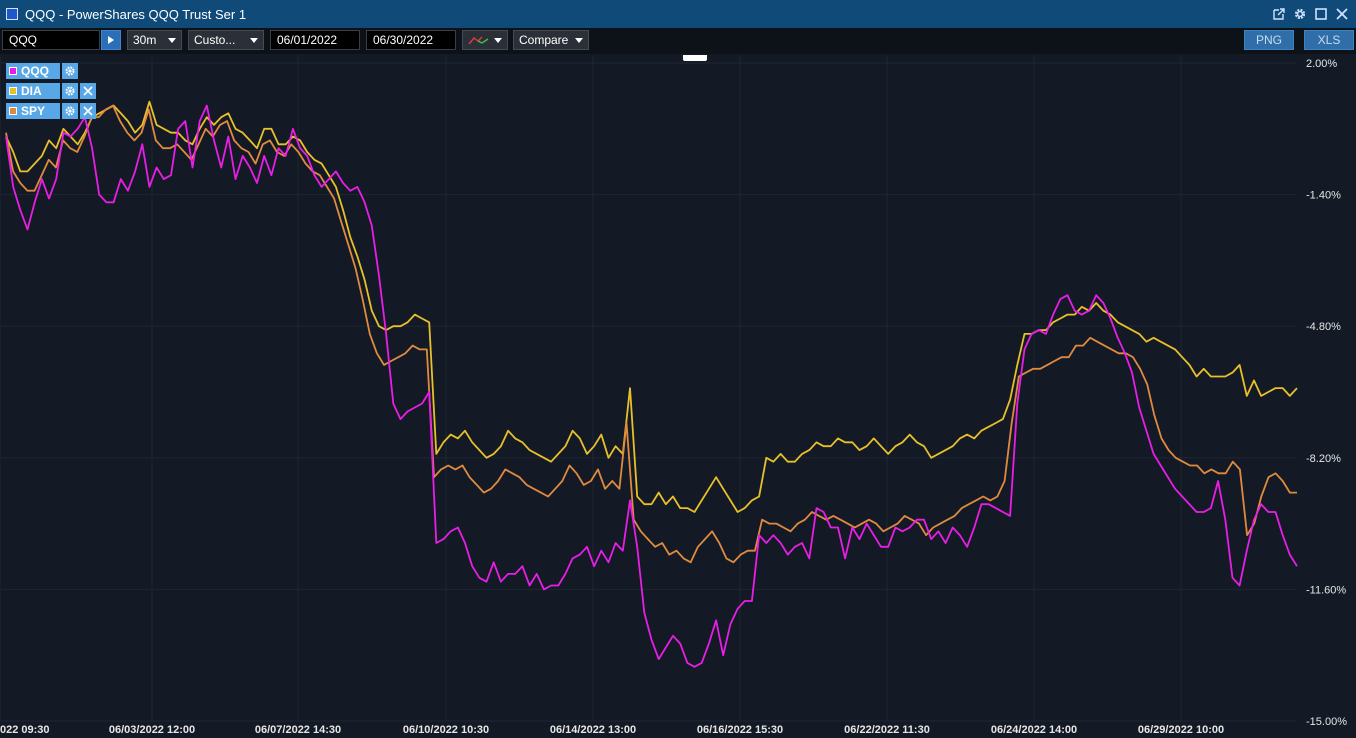  What do you see at coordinates (145, 40) in the screenshot?
I see `interval-value: 30m` at bounding box center [145, 40].